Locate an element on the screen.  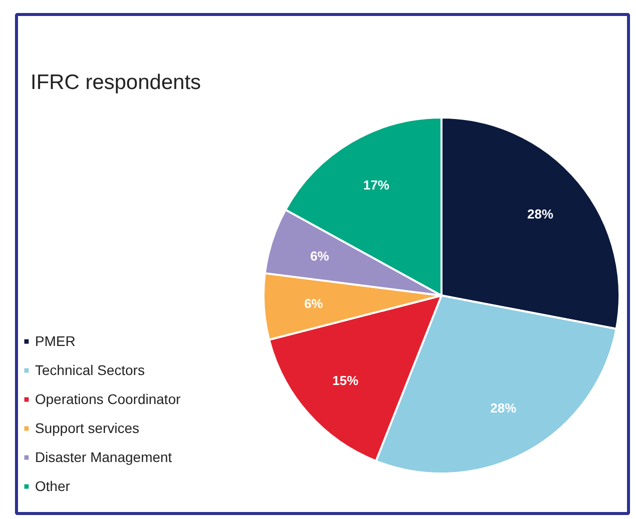
legend-label: Other is located at coordinates (52, 486).